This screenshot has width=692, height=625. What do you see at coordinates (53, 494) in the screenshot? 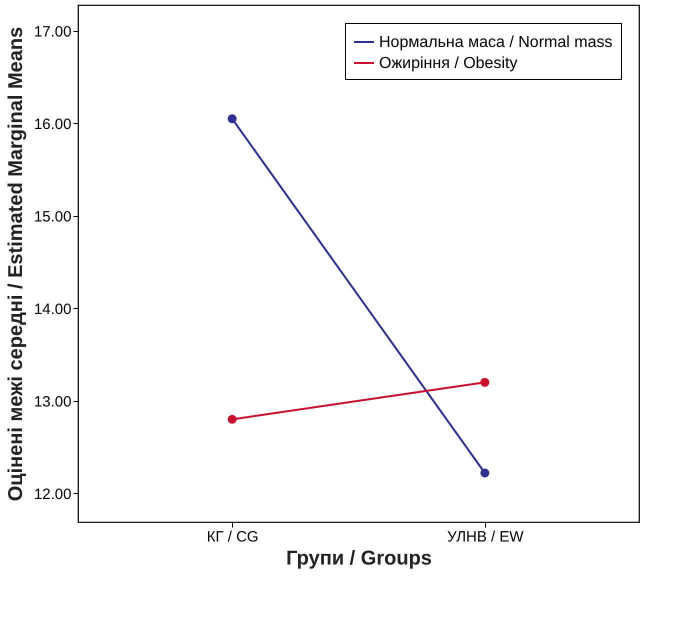
I see `y-tick-label: 12.00` at bounding box center [53, 494].